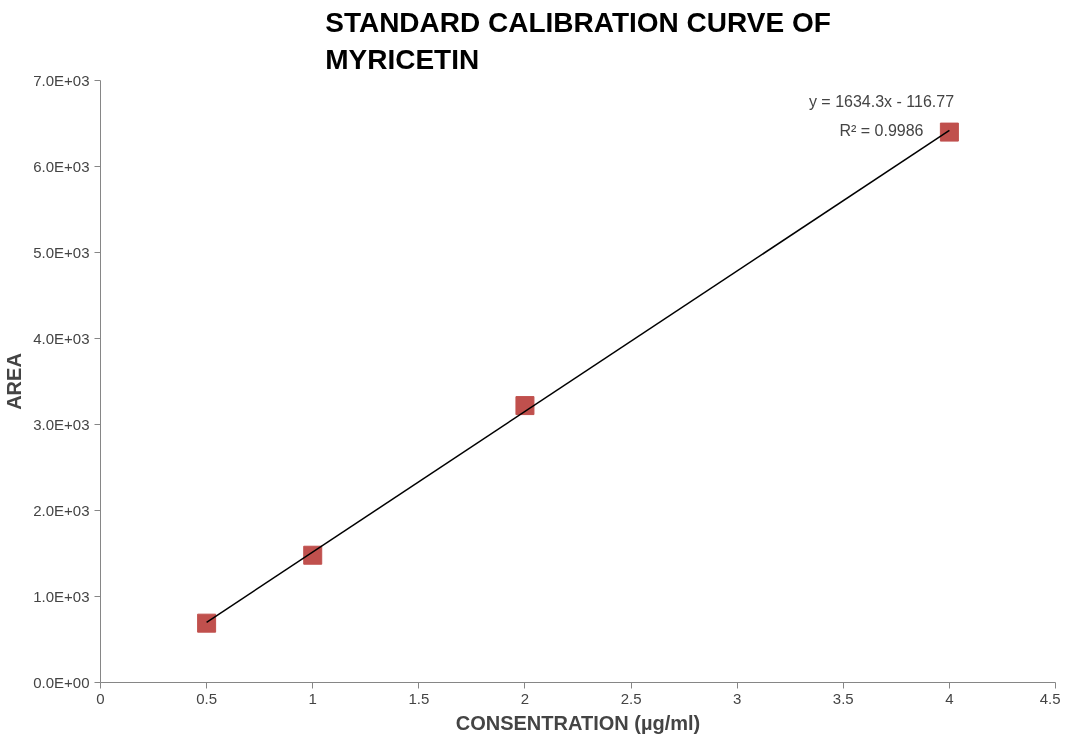  I want to click on y-tick-label: 1.0E+03, so click(61, 596).